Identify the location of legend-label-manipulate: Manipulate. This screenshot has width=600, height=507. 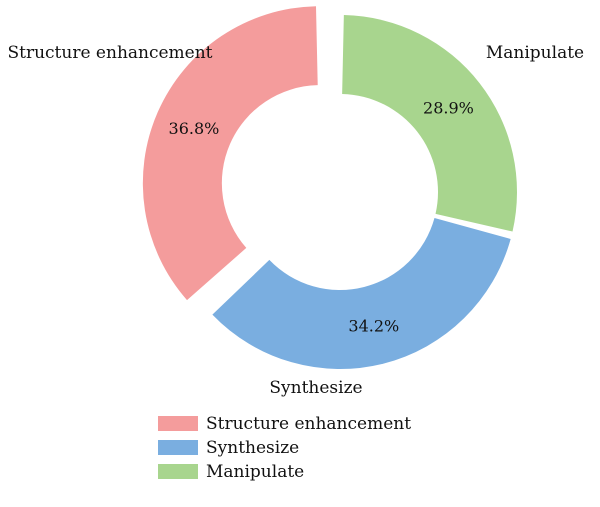
(255, 472).